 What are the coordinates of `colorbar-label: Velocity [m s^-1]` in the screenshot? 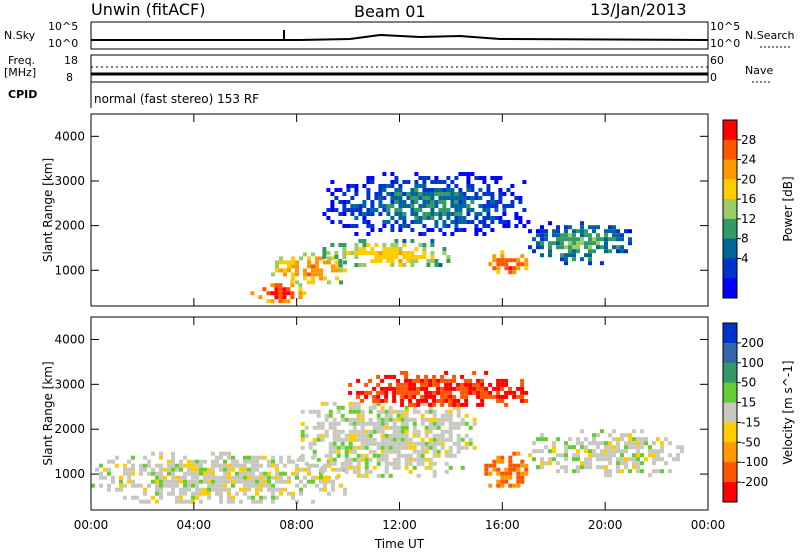 It's located at (788, 412).